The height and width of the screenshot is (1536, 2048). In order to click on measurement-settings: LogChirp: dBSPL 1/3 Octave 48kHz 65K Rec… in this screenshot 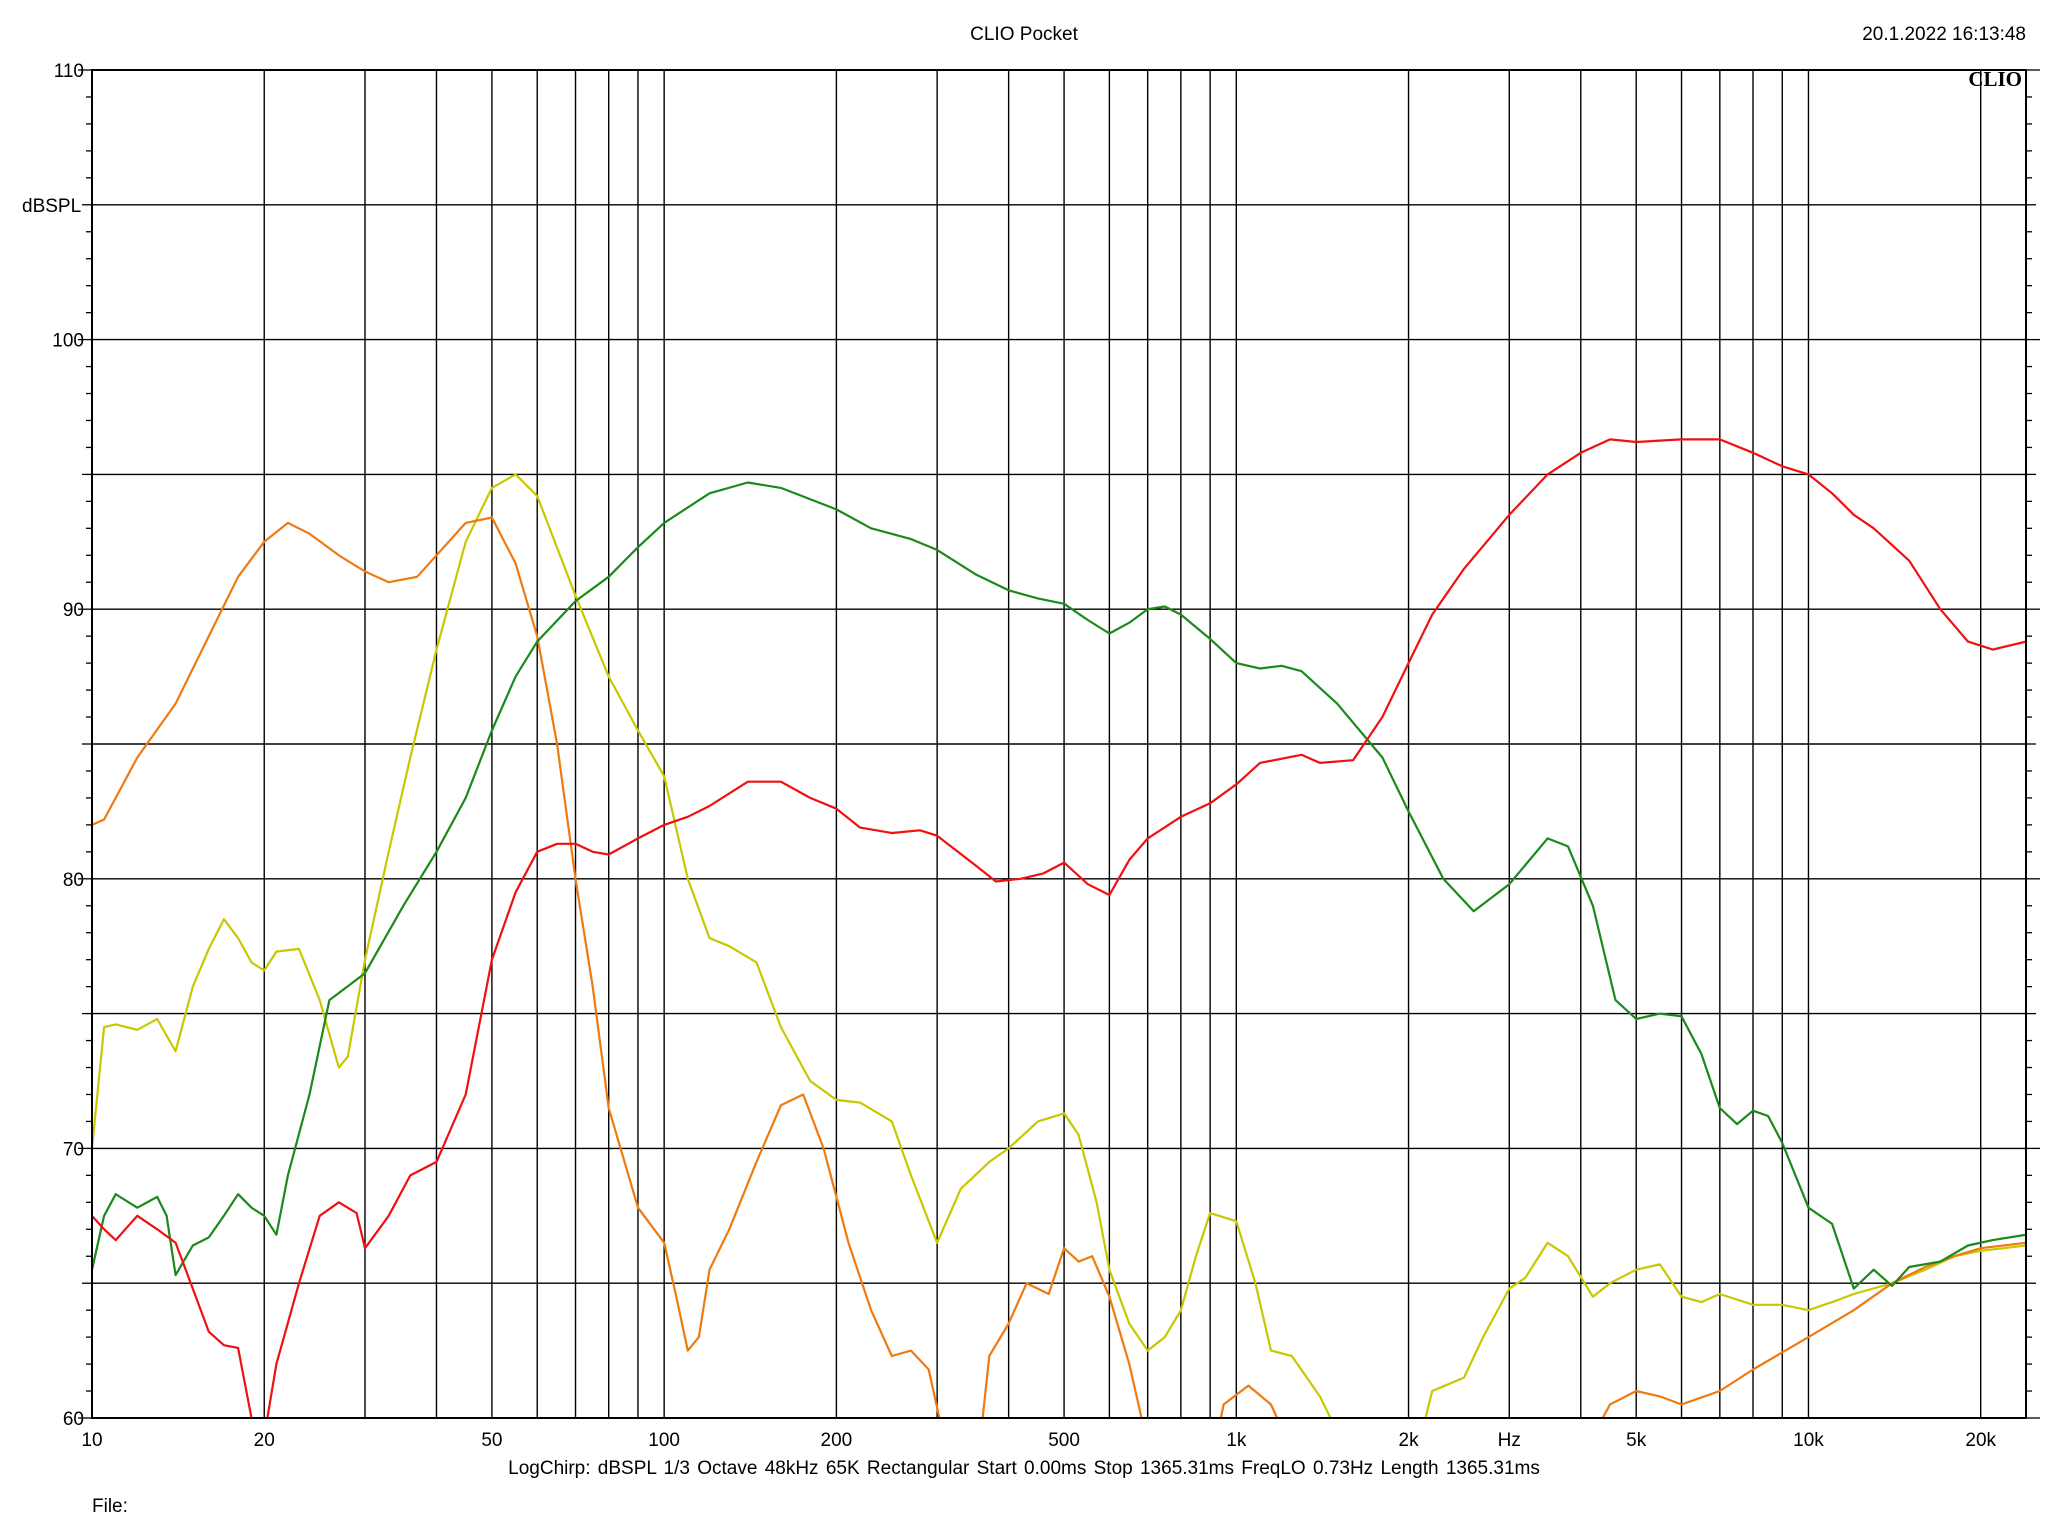, I will do `click(1024, 1468)`.